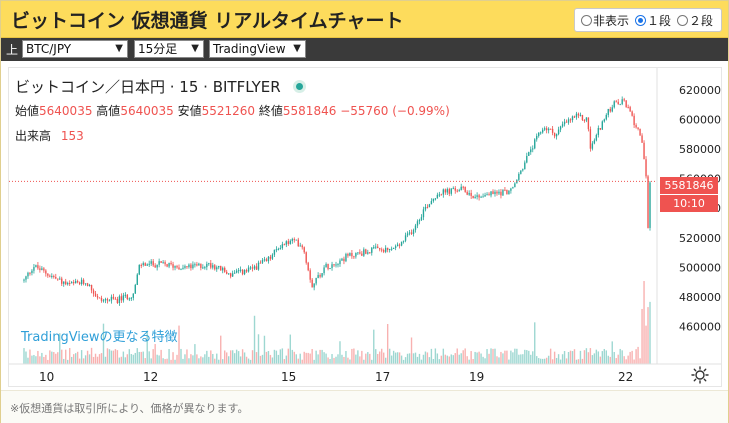 The height and width of the screenshot is (423, 729). What do you see at coordinates (119, 48) in the screenshot?
I see `chevron-down-icon: ▼` at bounding box center [119, 48].